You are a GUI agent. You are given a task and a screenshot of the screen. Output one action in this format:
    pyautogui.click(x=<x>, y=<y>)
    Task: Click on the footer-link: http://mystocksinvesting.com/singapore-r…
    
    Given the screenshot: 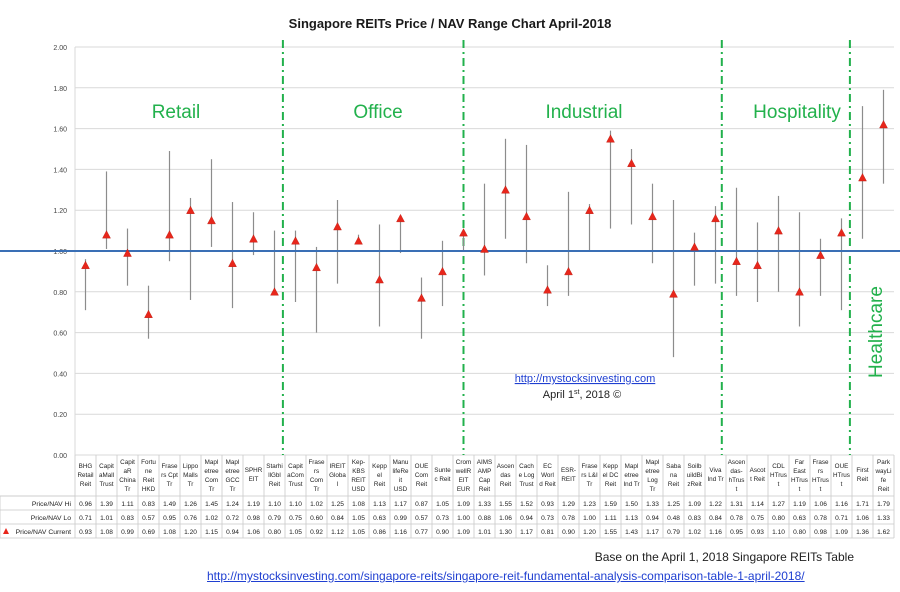 What is the action you would take?
    pyautogui.click(x=506, y=576)
    